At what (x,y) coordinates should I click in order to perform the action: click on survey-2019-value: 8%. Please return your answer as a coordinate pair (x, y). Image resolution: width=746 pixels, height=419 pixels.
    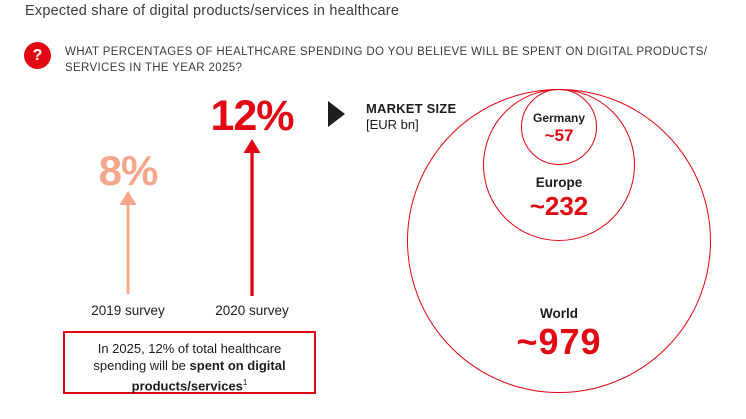
    Looking at the image, I should click on (128, 170).